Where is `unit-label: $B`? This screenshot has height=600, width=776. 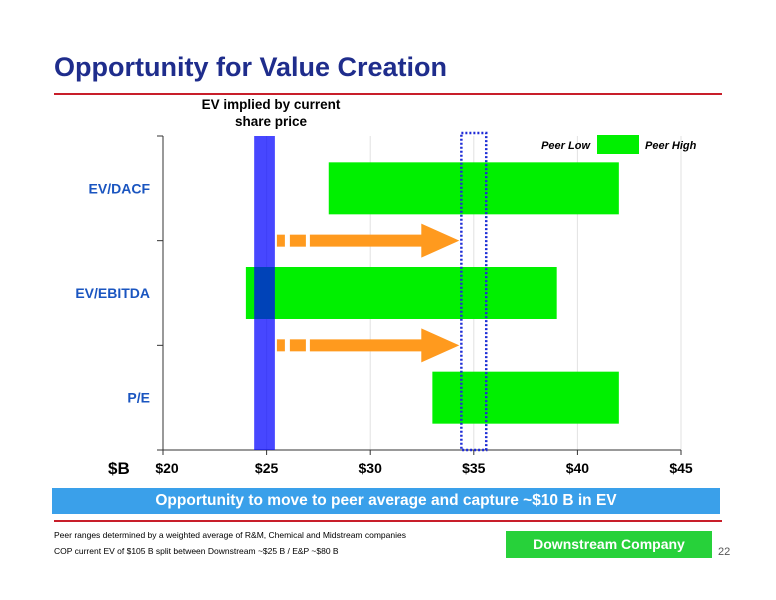
unit-label: $B is located at coordinates (119, 468).